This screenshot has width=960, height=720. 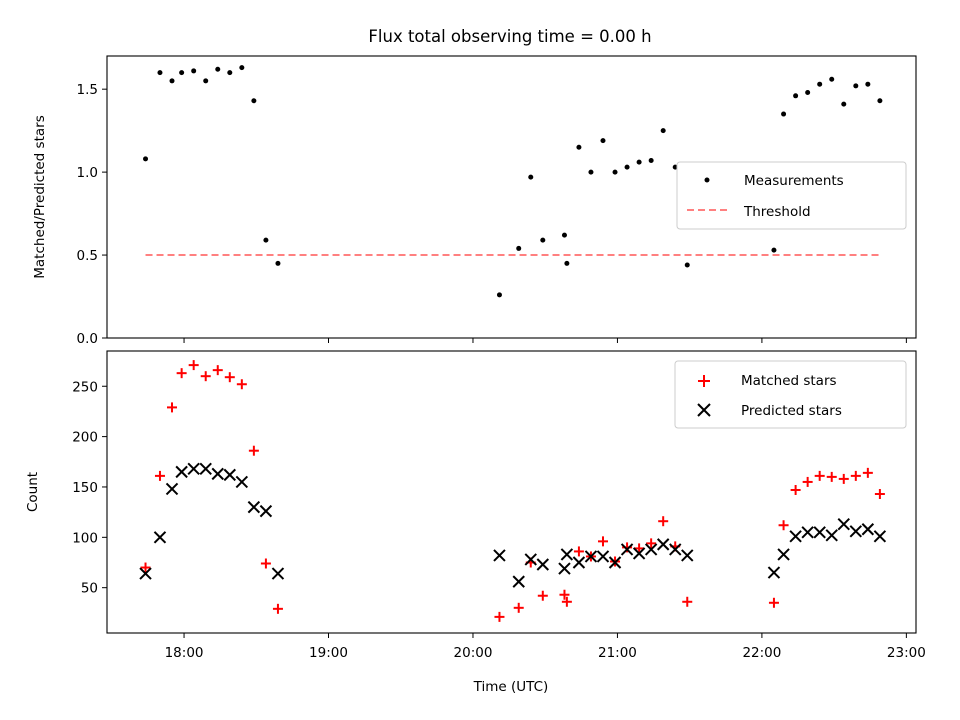 I want to click on x-axis-label: Time (UTC), so click(x=511, y=687).